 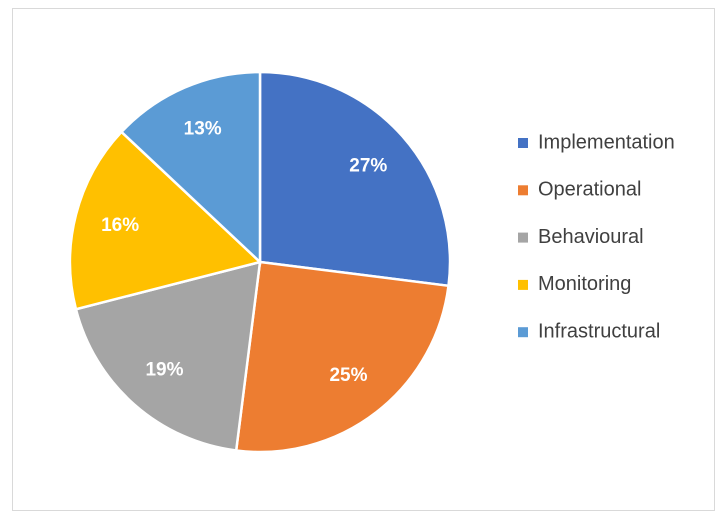 What do you see at coordinates (584, 284) in the screenshot?
I see `legend-label: Monitoring` at bounding box center [584, 284].